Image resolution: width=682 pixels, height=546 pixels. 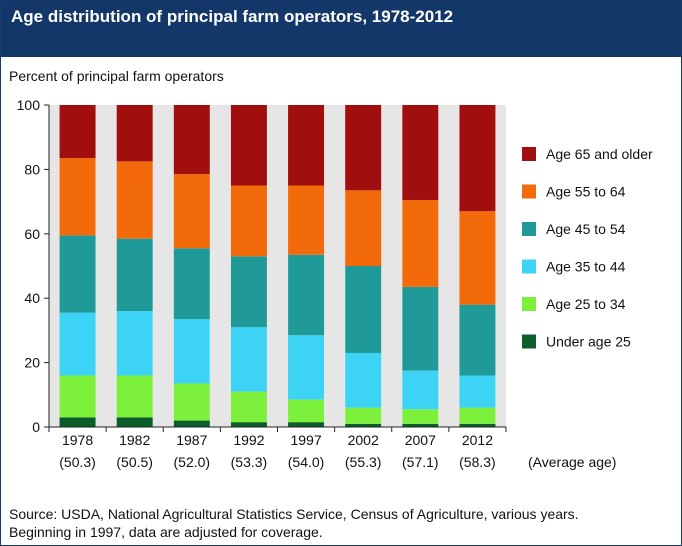 I want to click on x-sublabel: (50.3), so click(x=77, y=462).